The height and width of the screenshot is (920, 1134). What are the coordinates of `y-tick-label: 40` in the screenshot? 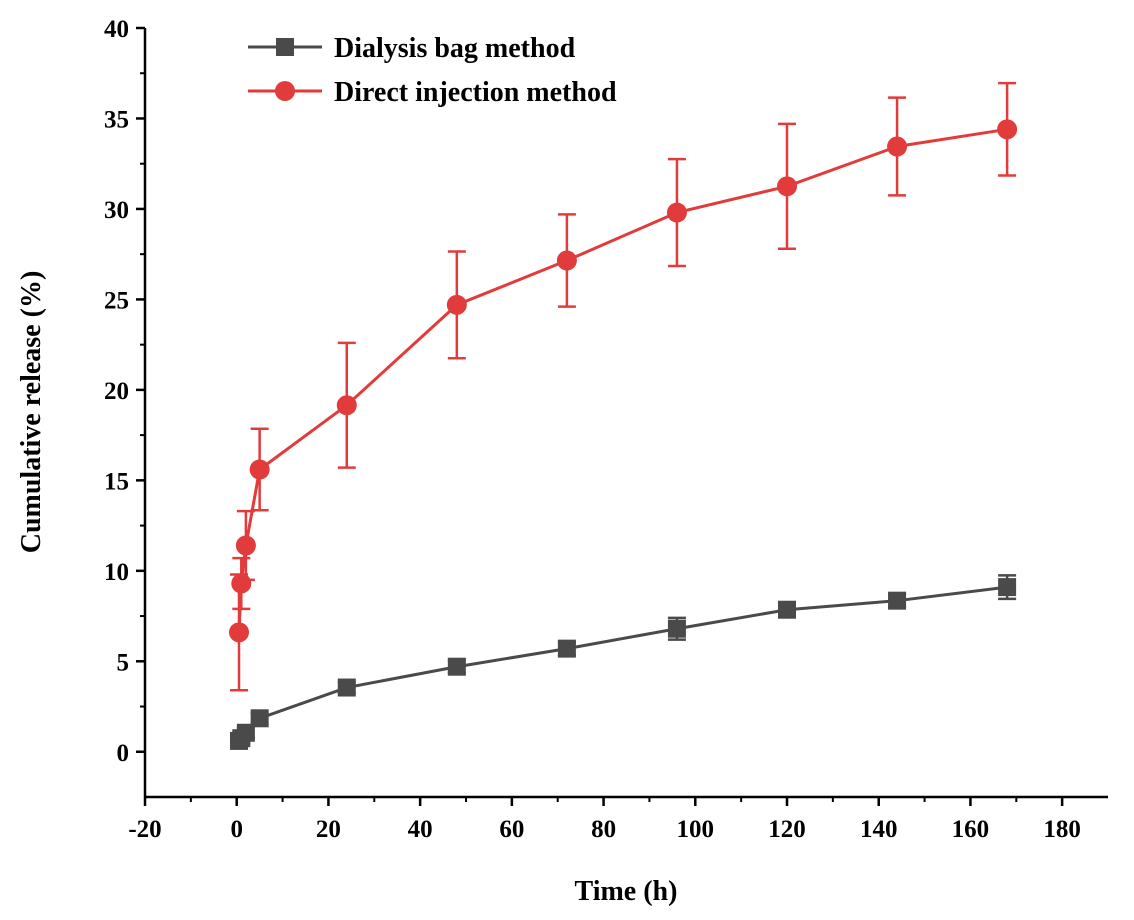 It's located at (116, 29).